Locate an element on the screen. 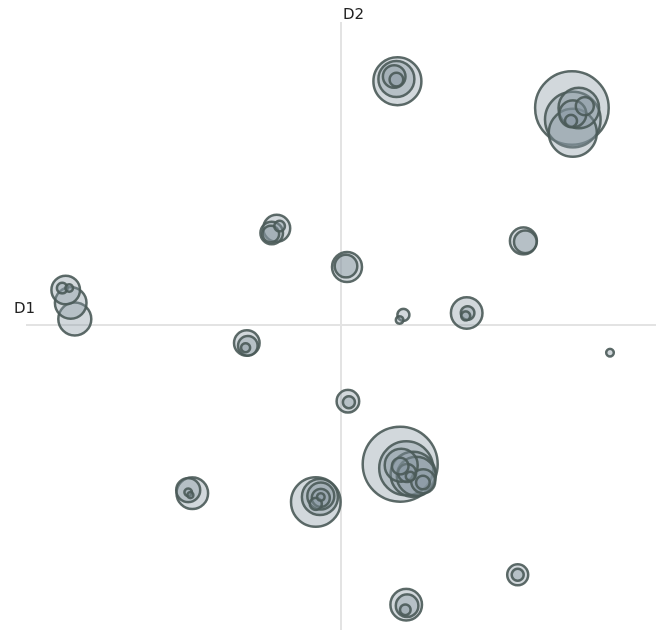 This screenshot has height=632, width=662. y-axis-label: D2 is located at coordinates (353, 14).